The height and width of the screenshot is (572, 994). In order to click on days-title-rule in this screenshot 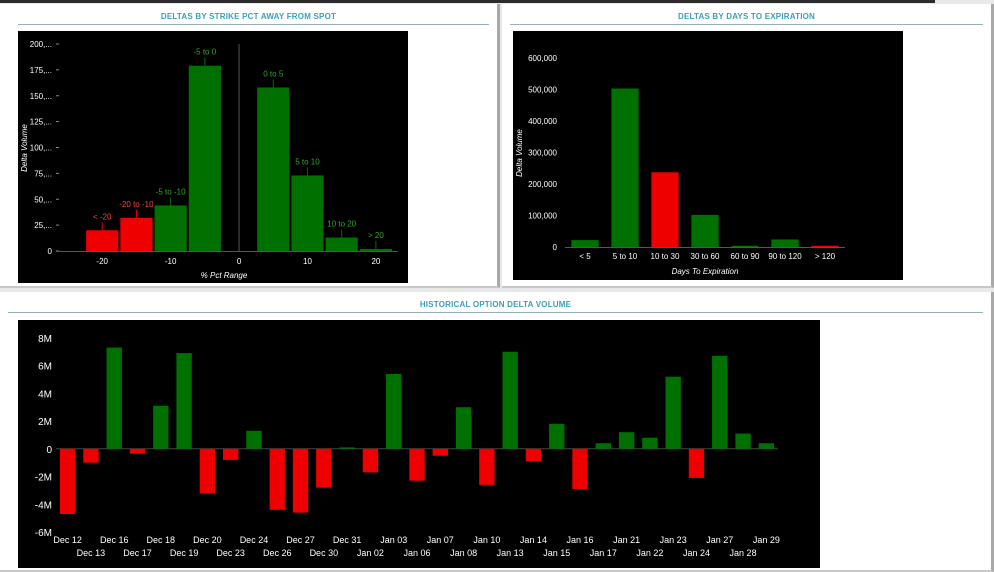, I will do `click(746, 24)`.